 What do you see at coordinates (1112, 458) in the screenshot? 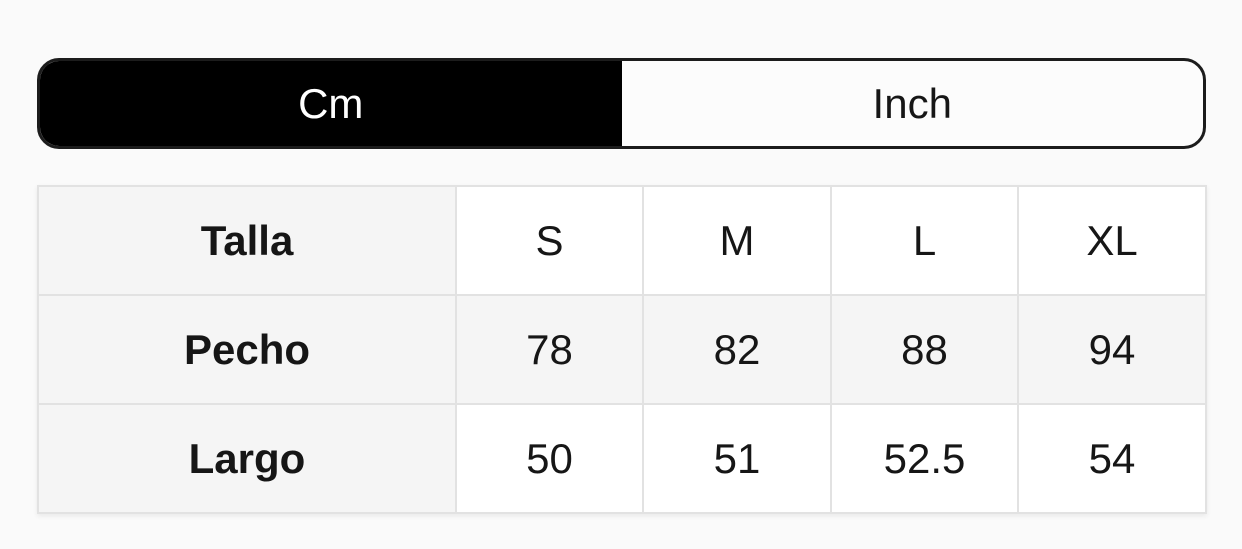
I see `table-cell-largo-xl: 54` at bounding box center [1112, 458].